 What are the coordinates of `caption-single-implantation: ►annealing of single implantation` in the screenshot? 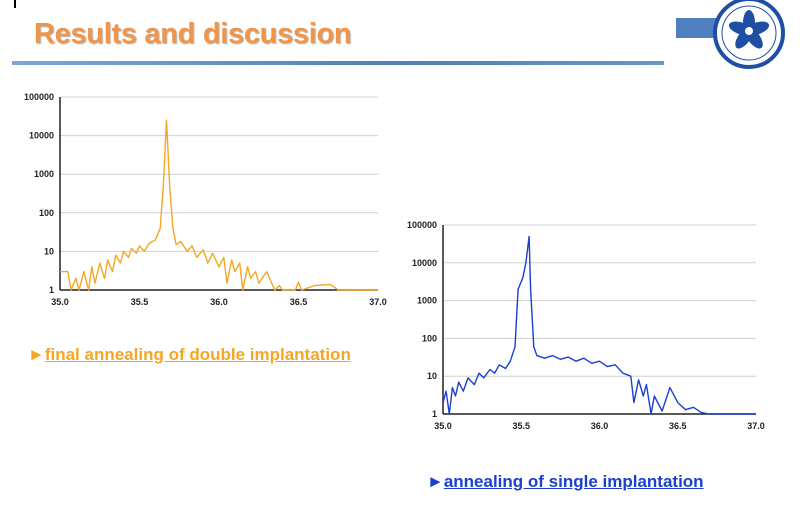 It's located at (565, 482).